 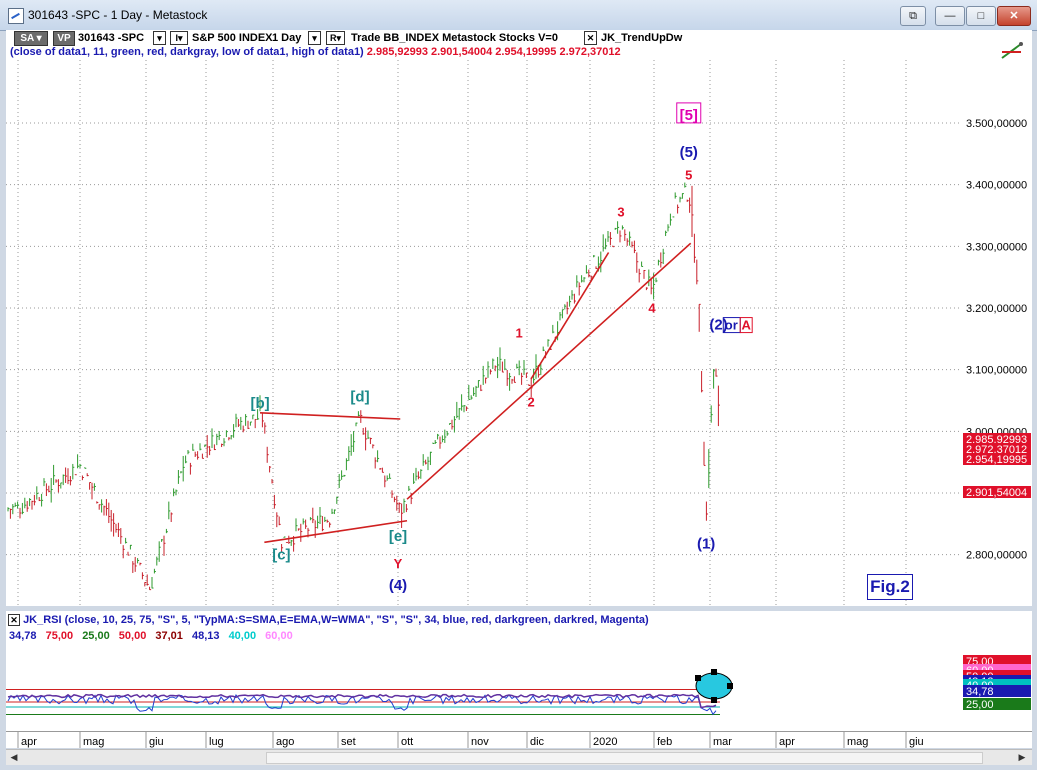 What do you see at coordinates (913, 16) in the screenshot?
I see `restore-down-button: ⧉` at bounding box center [913, 16].